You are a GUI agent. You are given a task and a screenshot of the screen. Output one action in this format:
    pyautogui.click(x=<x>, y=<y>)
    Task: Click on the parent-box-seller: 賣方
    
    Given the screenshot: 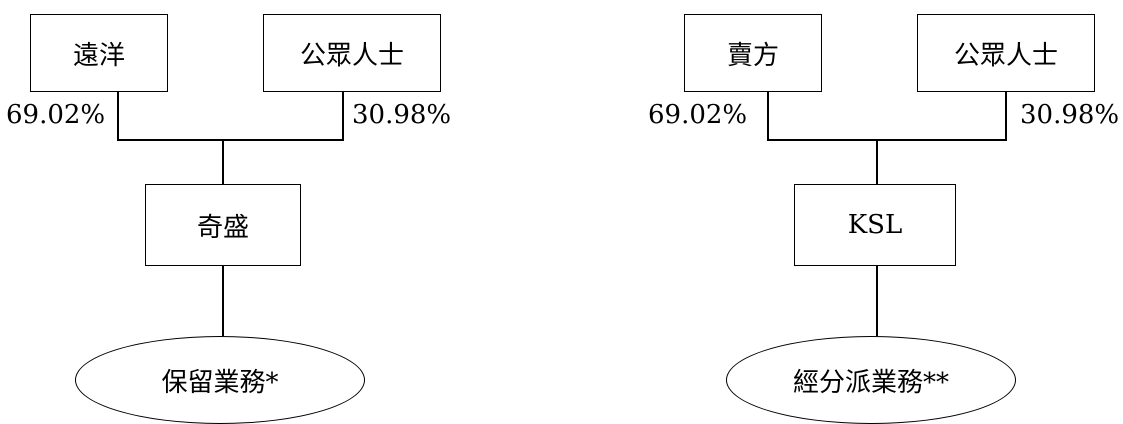 What is the action you would take?
    pyautogui.click(x=753, y=53)
    